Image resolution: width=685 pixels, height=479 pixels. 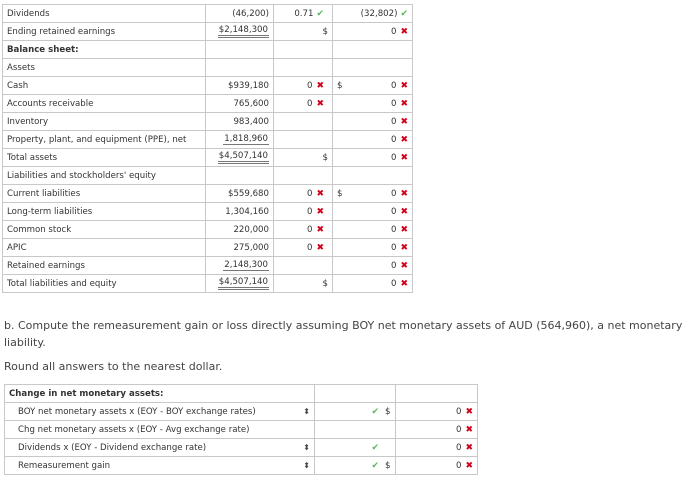 I want to click on row-amount: 983,400, so click(x=239, y=121).